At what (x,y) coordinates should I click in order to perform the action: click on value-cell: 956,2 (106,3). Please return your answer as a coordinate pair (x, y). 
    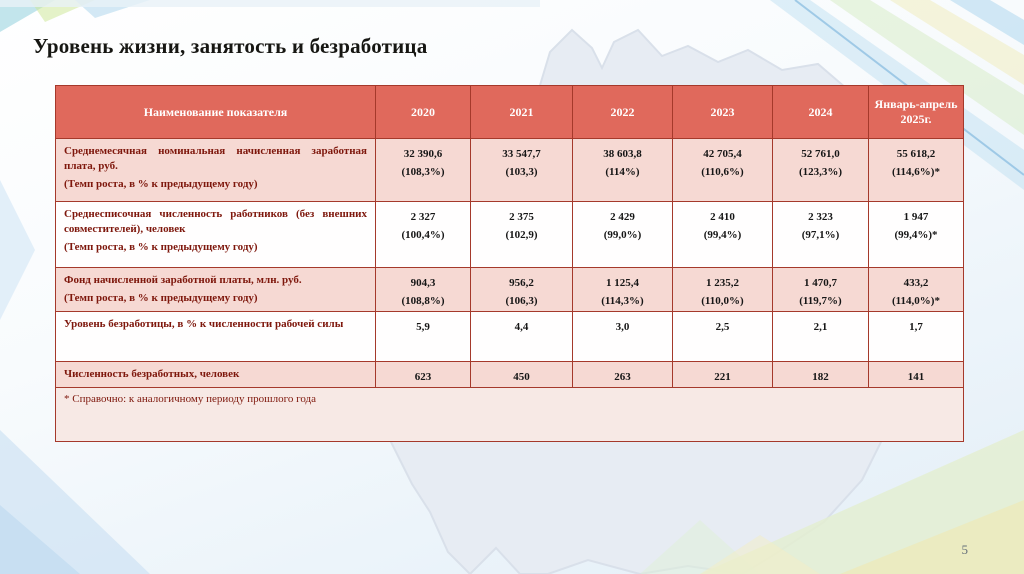
    Looking at the image, I should click on (521, 289).